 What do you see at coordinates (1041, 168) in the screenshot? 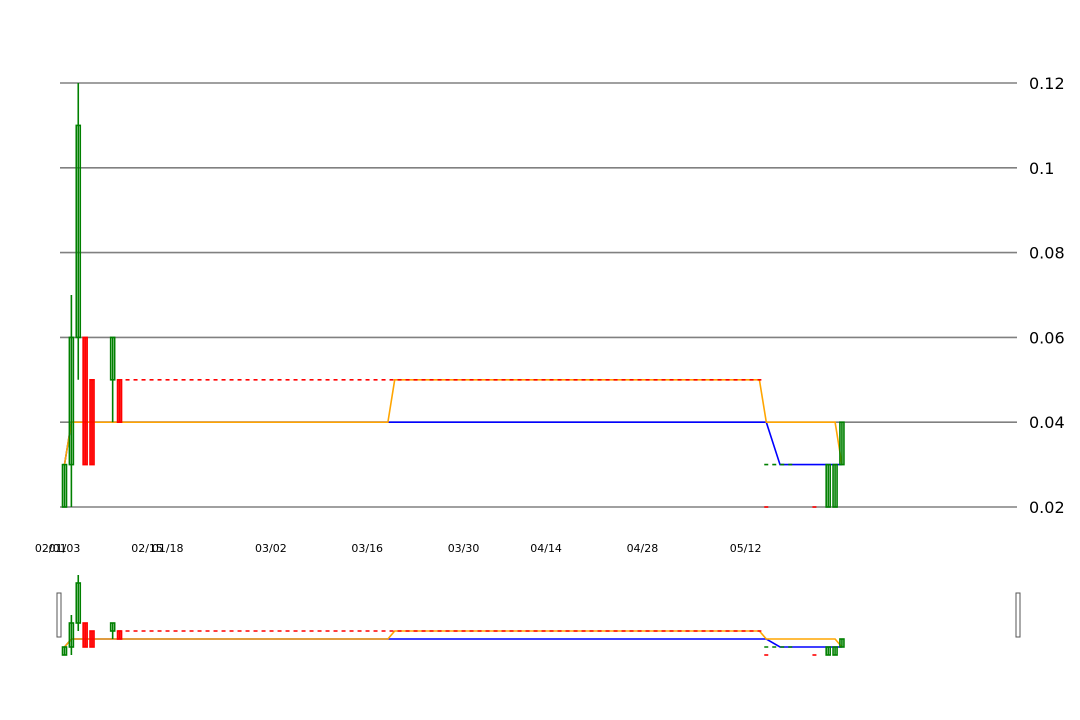
I see `y-tick-label: 0.1` at bounding box center [1041, 168].